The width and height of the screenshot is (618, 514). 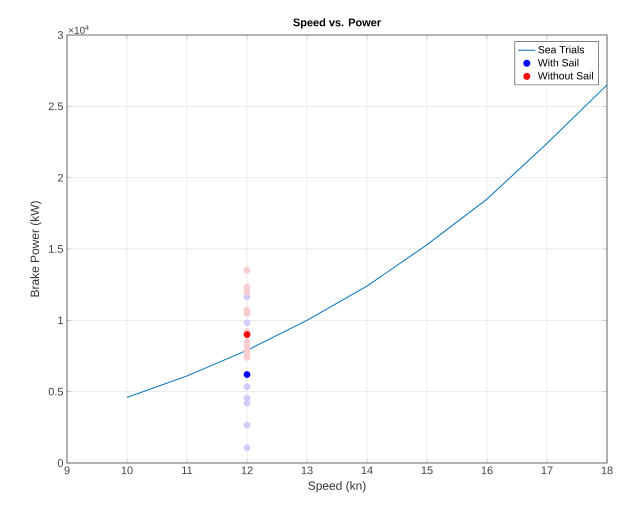 What do you see at coordinates (547, 470) in the screenshot?
I see `x-tick-label: 17` at bounding box center [547, 470].